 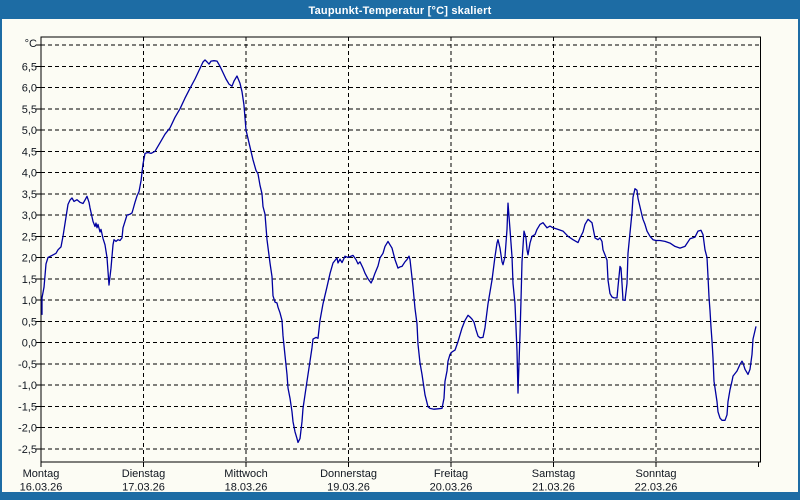 I want to click on y-tick-label: 5,0, so click(x=29, y=131).